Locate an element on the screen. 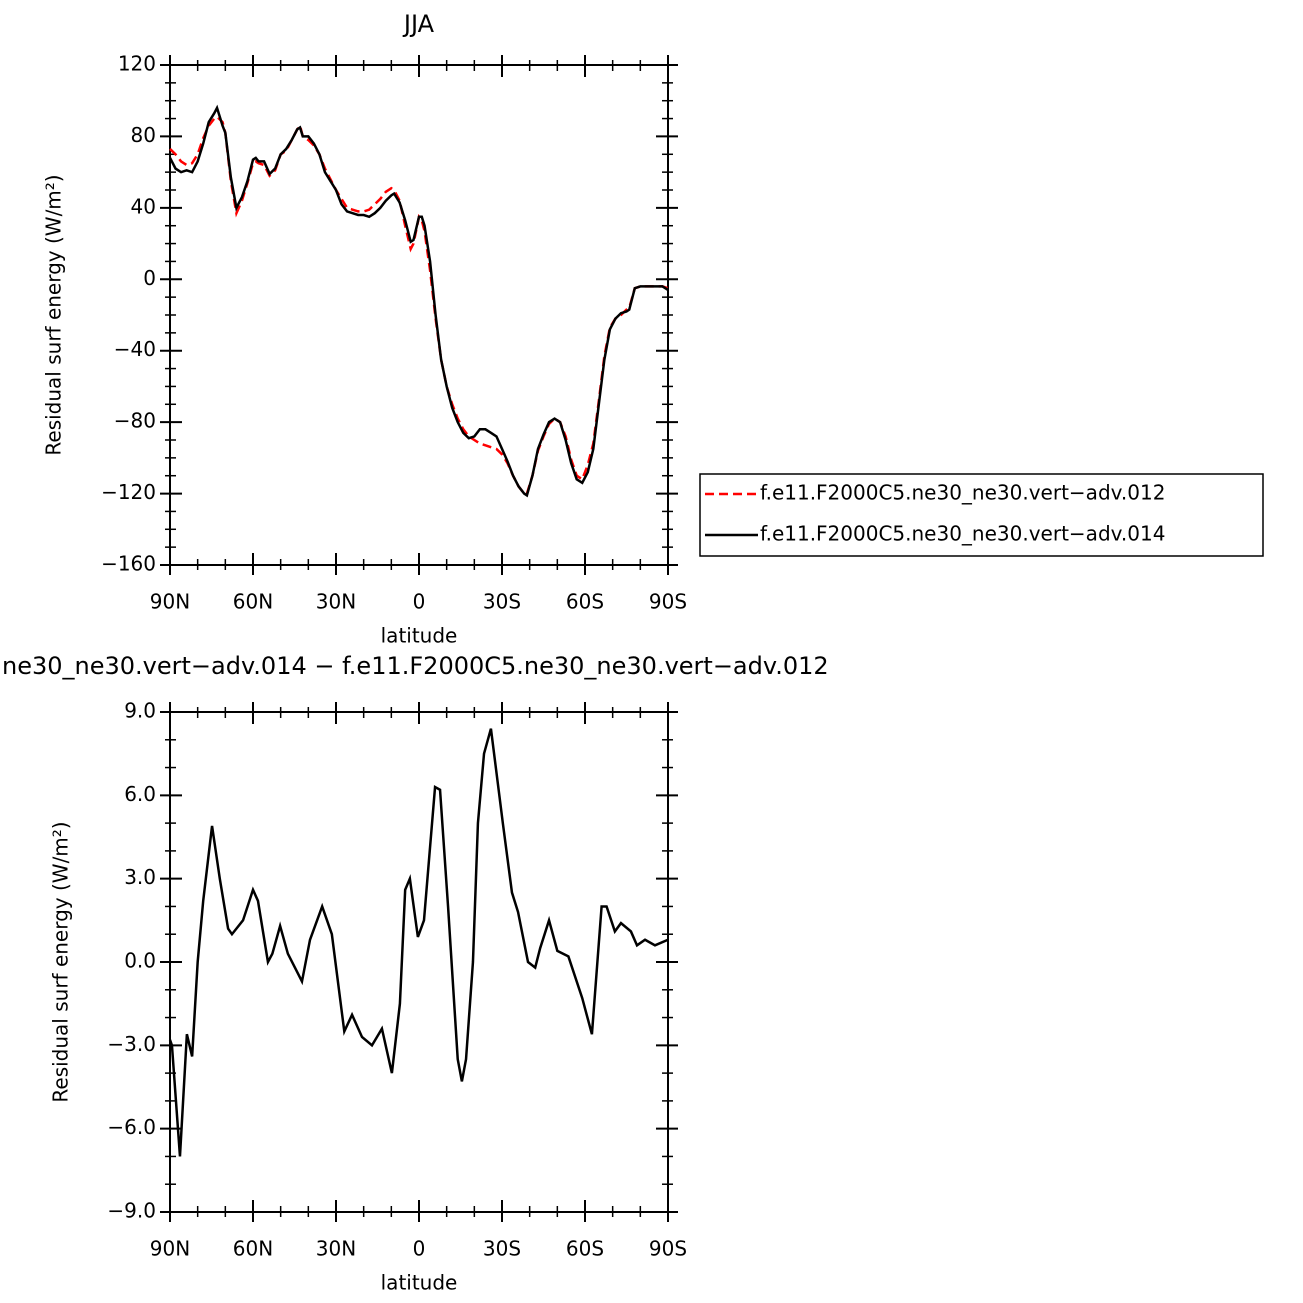 This screenshot has width=1303, height=1303. y-tick-label: −6.0 is located at coordinates (131, 1127).